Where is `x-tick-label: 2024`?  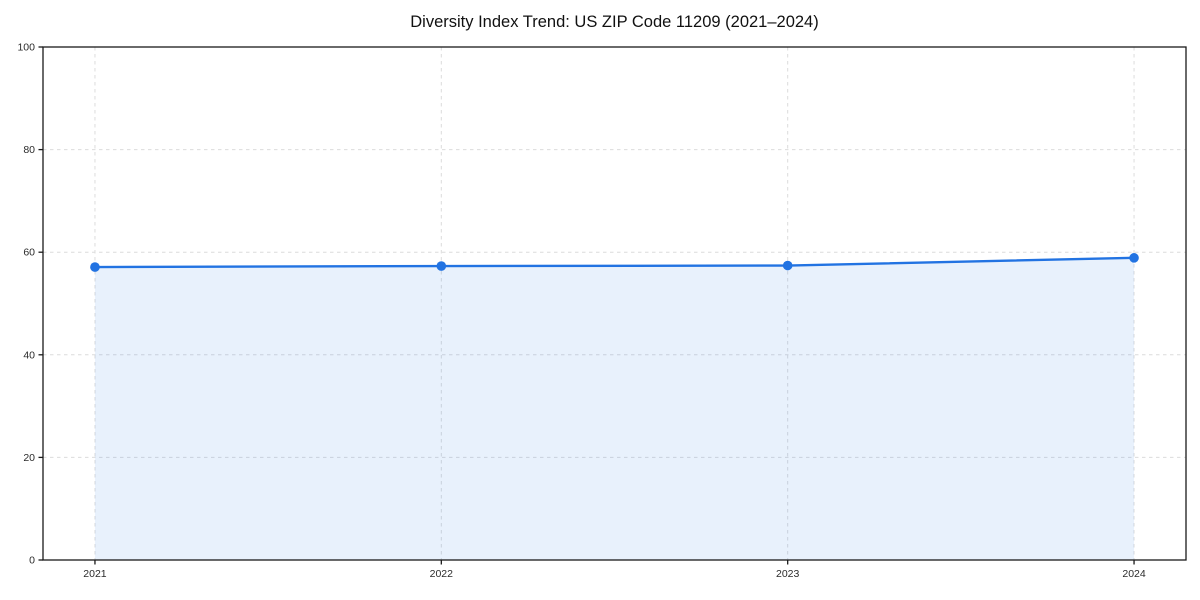 x-tick-label: 2024 is located at coordinates (1134, 574).